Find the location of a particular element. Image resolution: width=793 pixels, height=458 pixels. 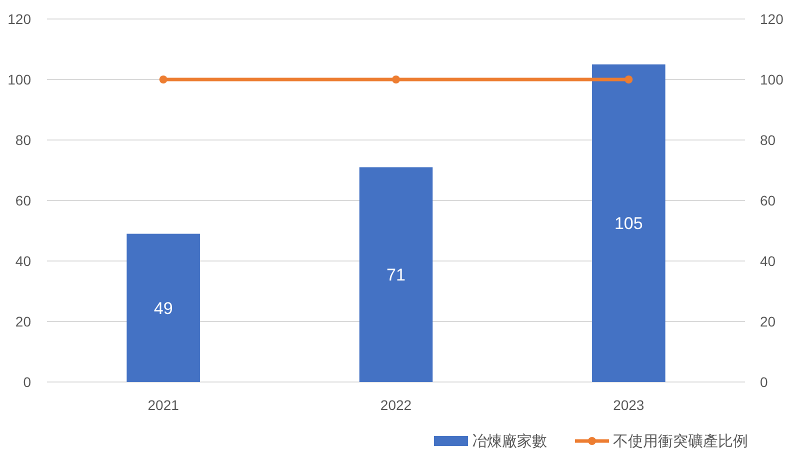

data-label: 105 is located at coordinates (628, 224).